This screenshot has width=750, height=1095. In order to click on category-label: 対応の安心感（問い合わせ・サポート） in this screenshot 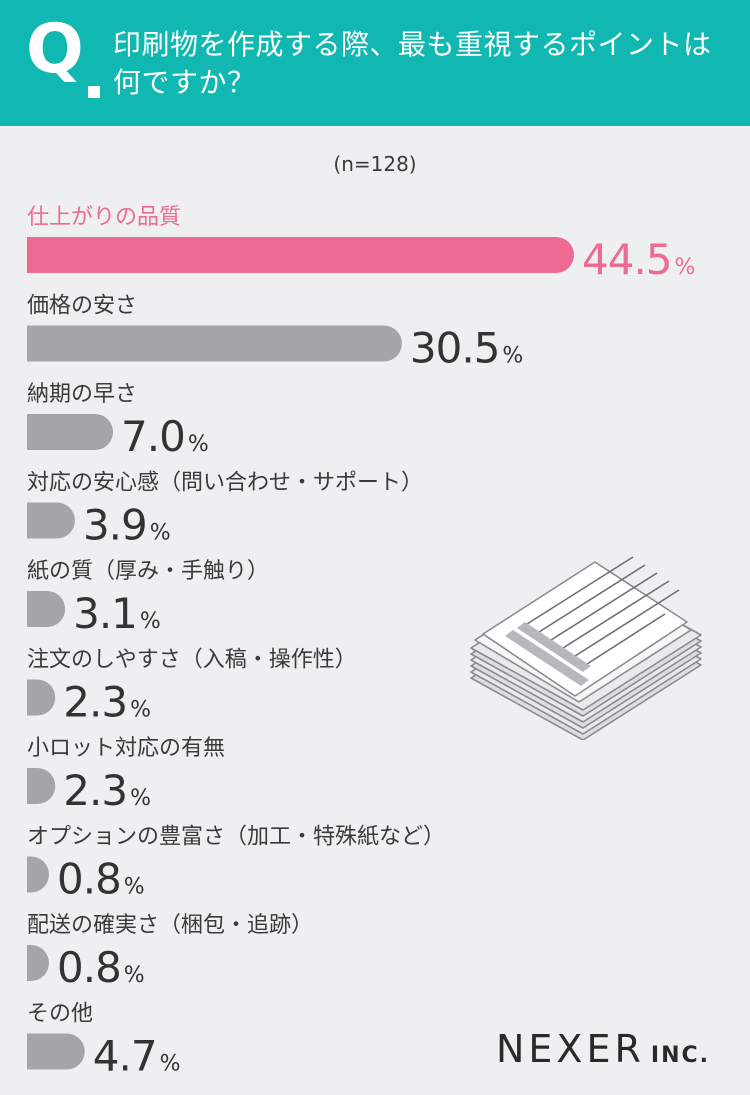, I will do `click(225, 483)`.